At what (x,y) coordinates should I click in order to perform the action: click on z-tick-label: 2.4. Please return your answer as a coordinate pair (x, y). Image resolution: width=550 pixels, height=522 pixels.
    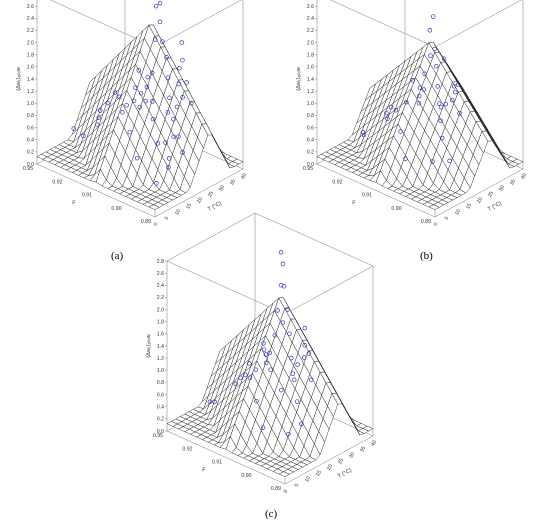
    Looking at the image, I should click on (30, 19).